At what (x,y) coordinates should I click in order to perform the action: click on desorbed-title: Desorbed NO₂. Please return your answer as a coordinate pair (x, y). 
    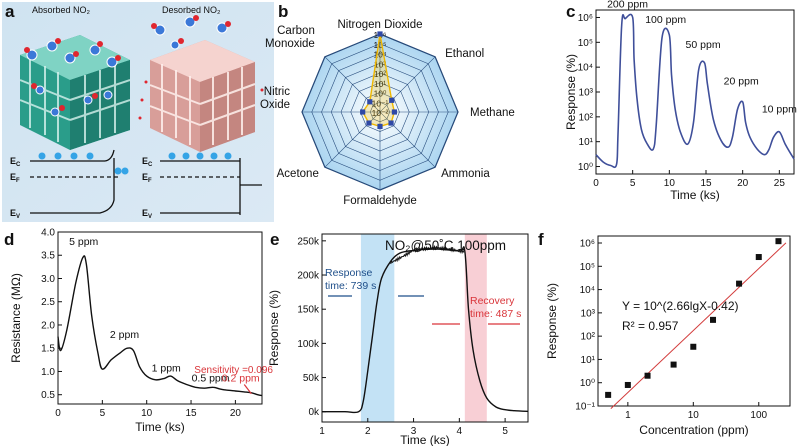
    Looking at the image, I should click on (191, 10).